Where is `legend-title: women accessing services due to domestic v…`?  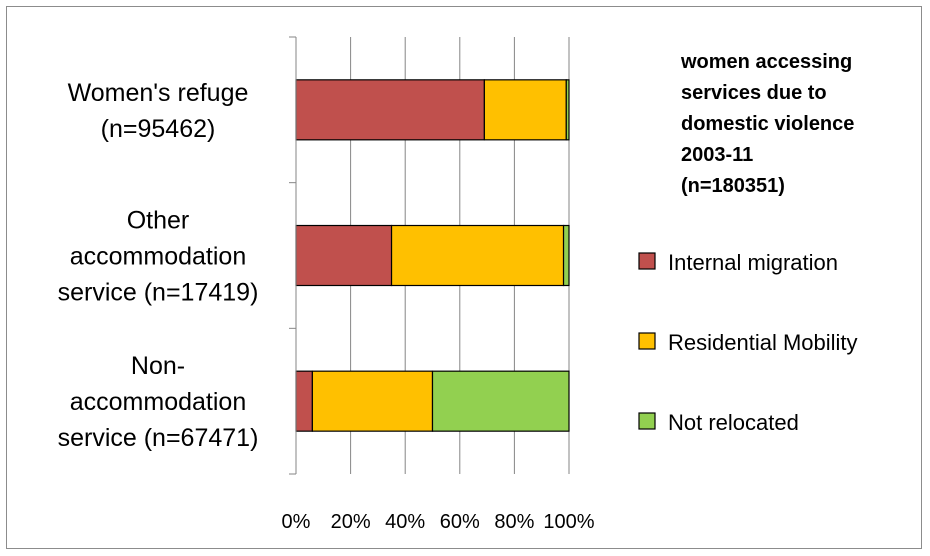 legend-title: women accessing services due to domestic v… is located at coordinates (767, 124).